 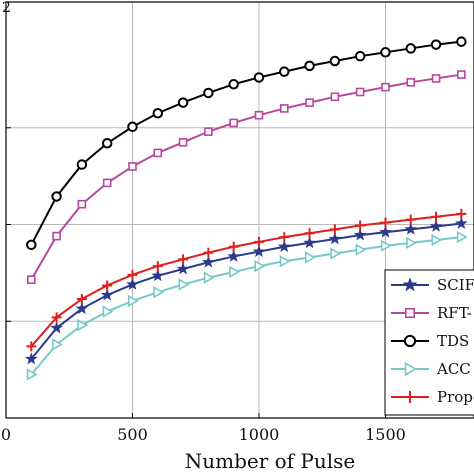 What do you see at coordinates (453, 369) in the screenshot?
I see `legend-label-3: ACC` at bounding box center [453, 369].